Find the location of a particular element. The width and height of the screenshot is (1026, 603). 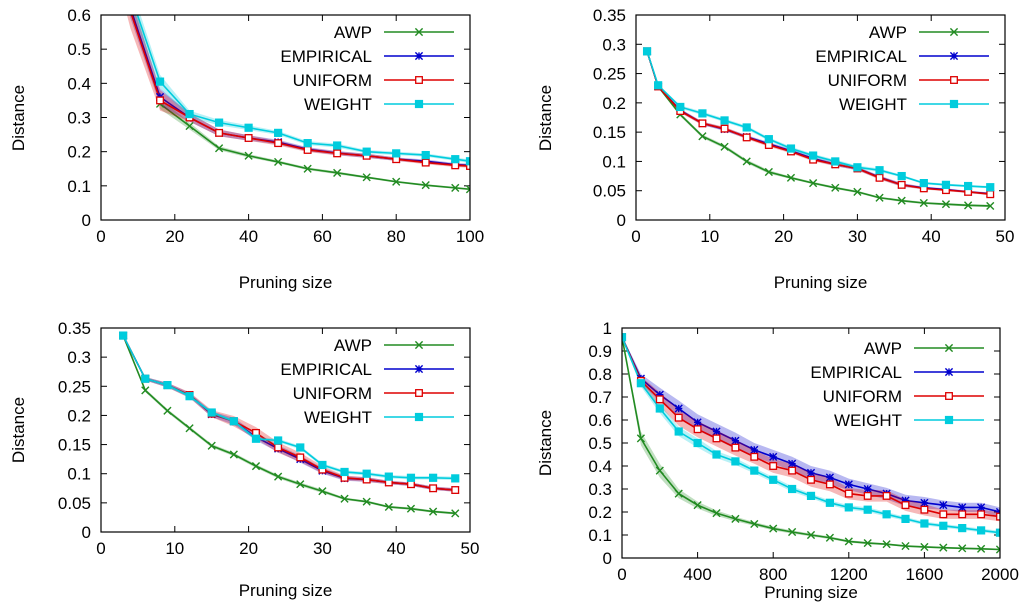

series-line-awp is located at coordinates (818, 129).